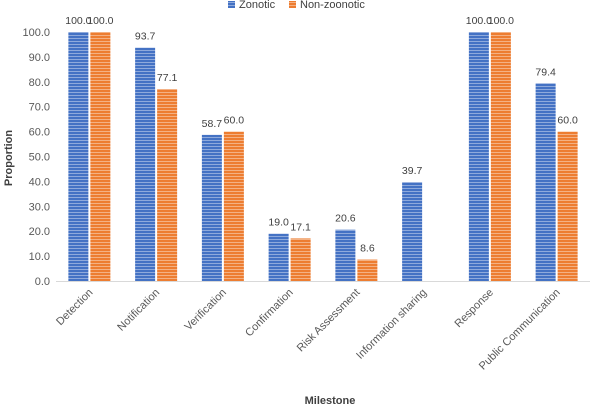 The height and width of the screenshot is (409, 600). Describe the element at coordinates (292, 4) in the screenshot. I see `legend-swatch-non-zoonotic` at that location.